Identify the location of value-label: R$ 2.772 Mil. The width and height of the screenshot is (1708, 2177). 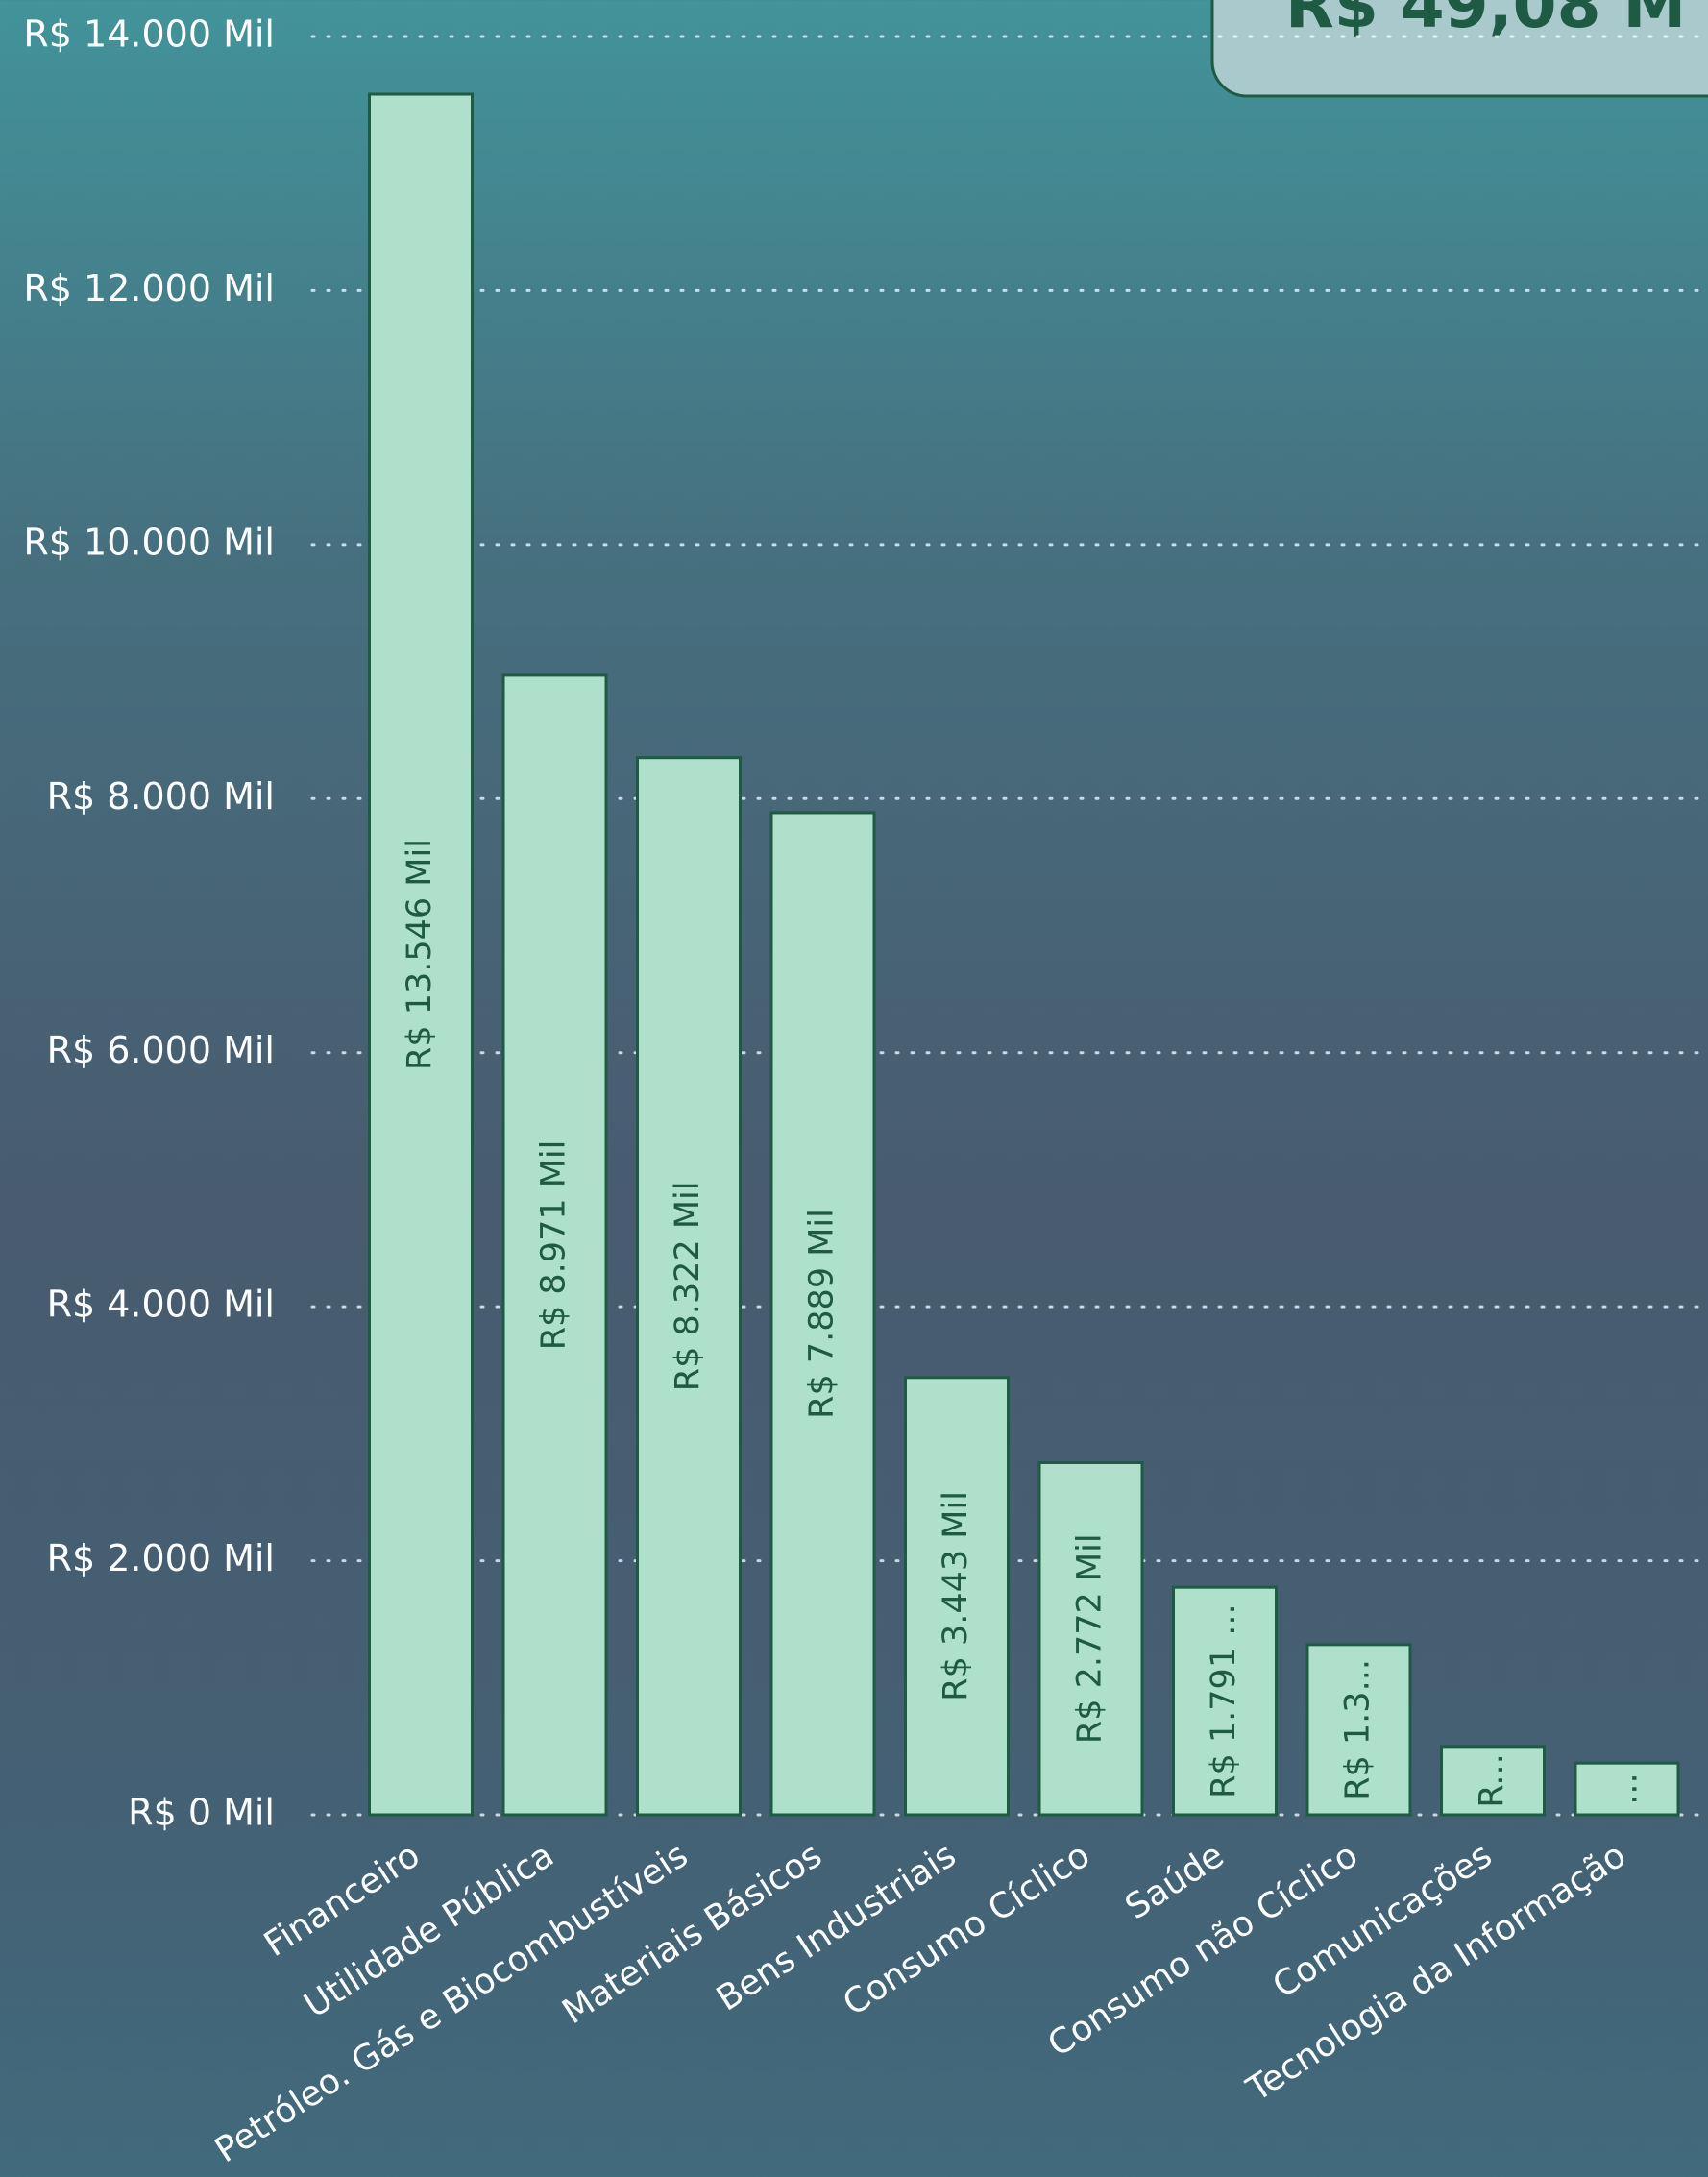
(1090, 1638).